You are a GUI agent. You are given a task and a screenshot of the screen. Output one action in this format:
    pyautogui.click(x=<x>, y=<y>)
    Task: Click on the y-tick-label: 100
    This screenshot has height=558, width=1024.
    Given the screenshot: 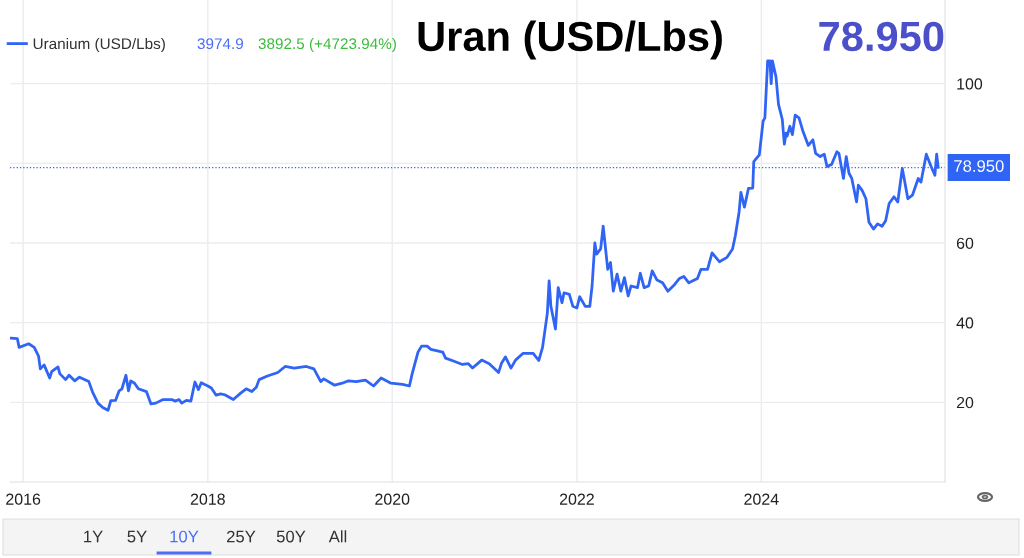 What is the action you would take?
    pyautogui.click(x=970, y=84)
    